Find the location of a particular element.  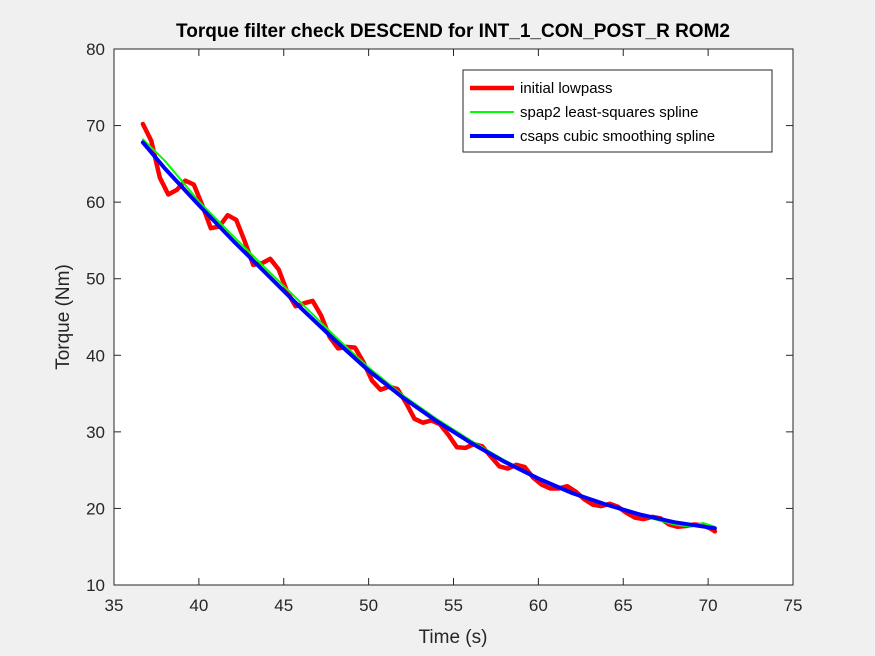

x-tick-label: 70 is located at coordinates (708, 605).